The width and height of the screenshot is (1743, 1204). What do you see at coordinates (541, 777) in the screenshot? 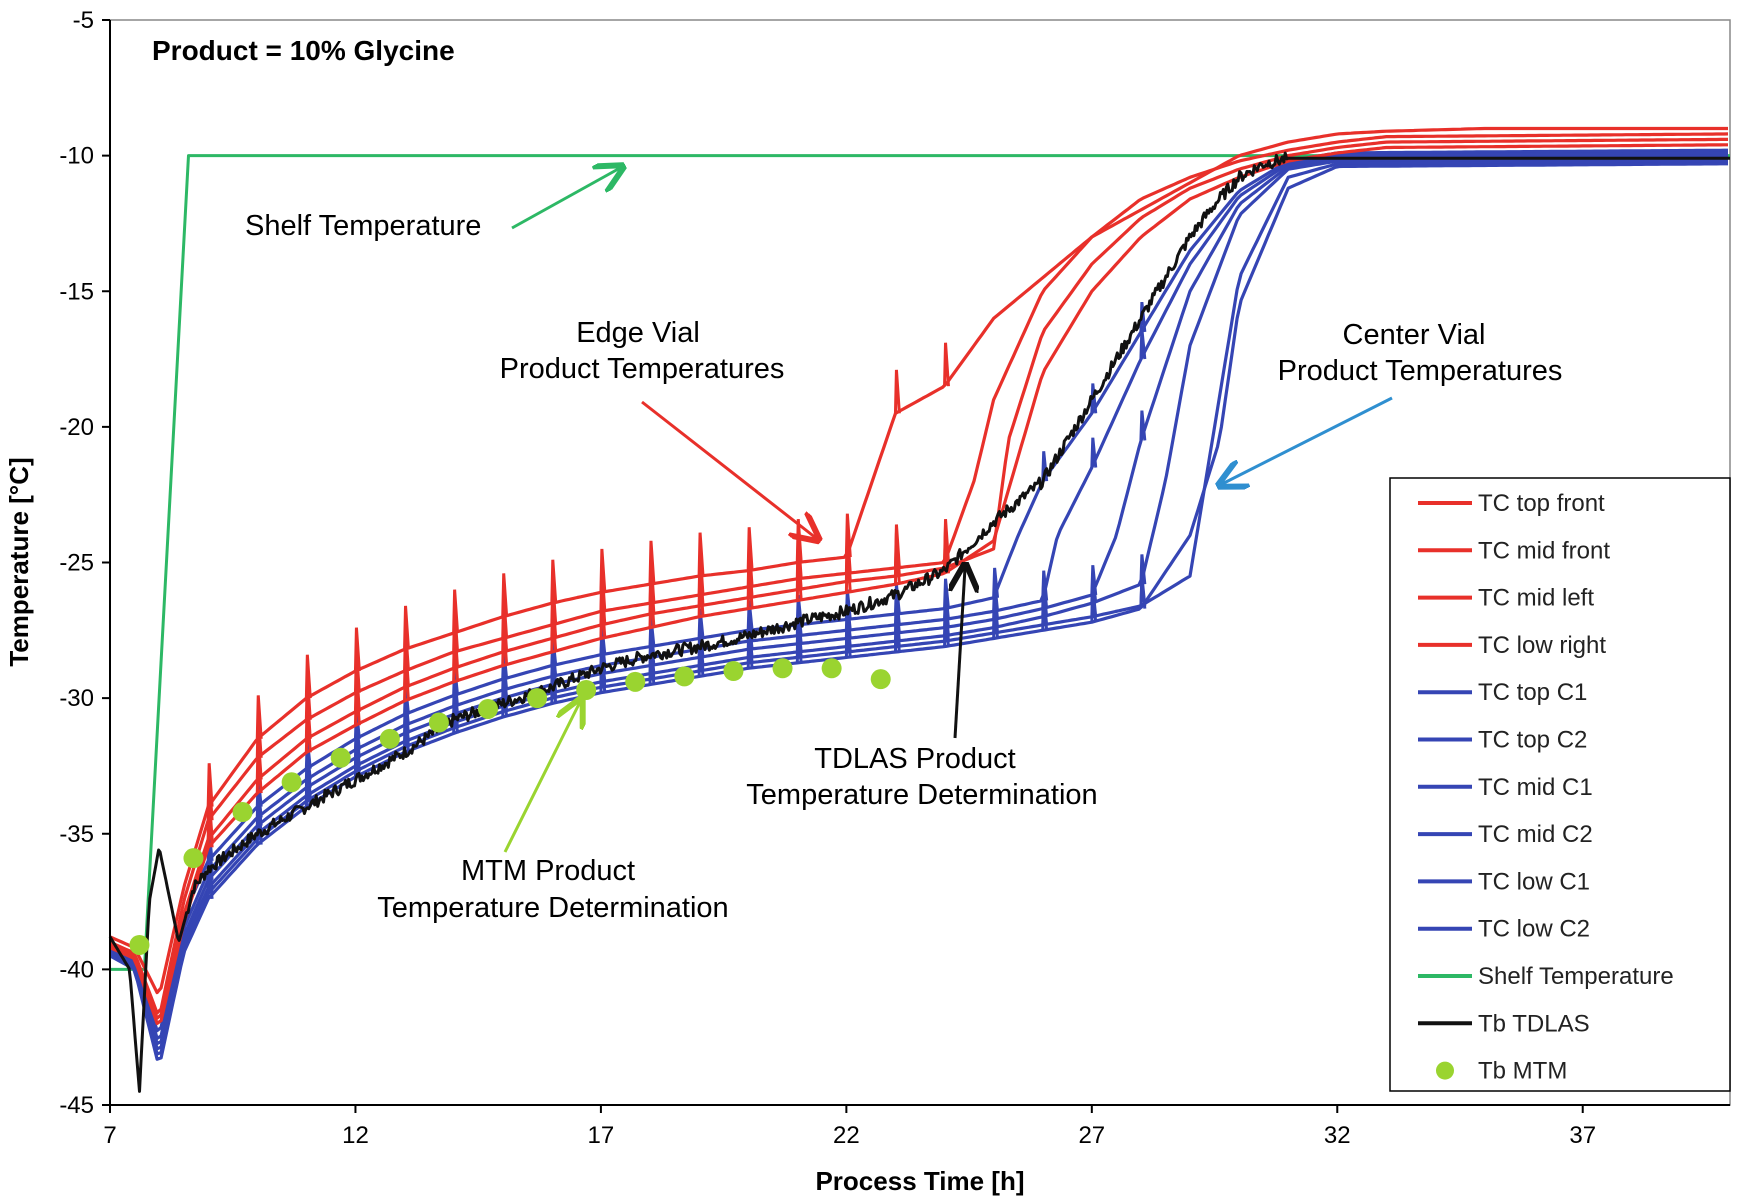
I see `arrow-mtm` at bounding box center [541, 777].